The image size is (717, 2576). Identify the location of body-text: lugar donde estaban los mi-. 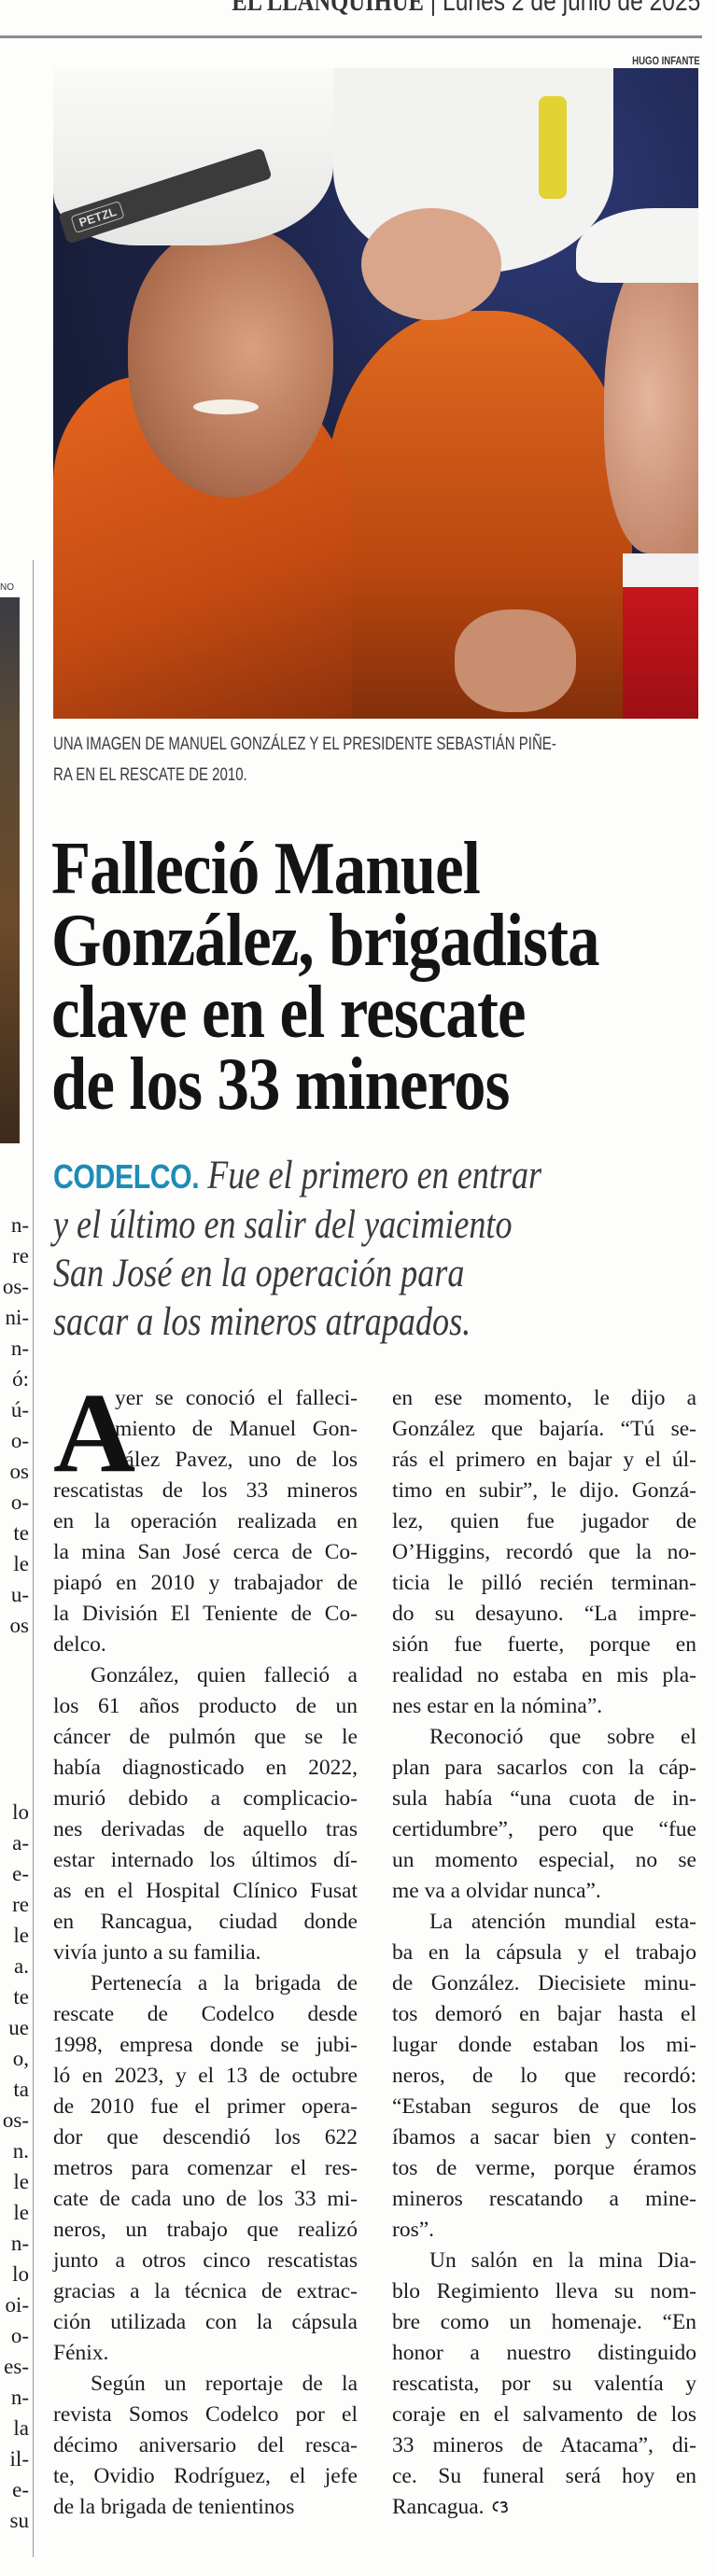
(544, 2045).